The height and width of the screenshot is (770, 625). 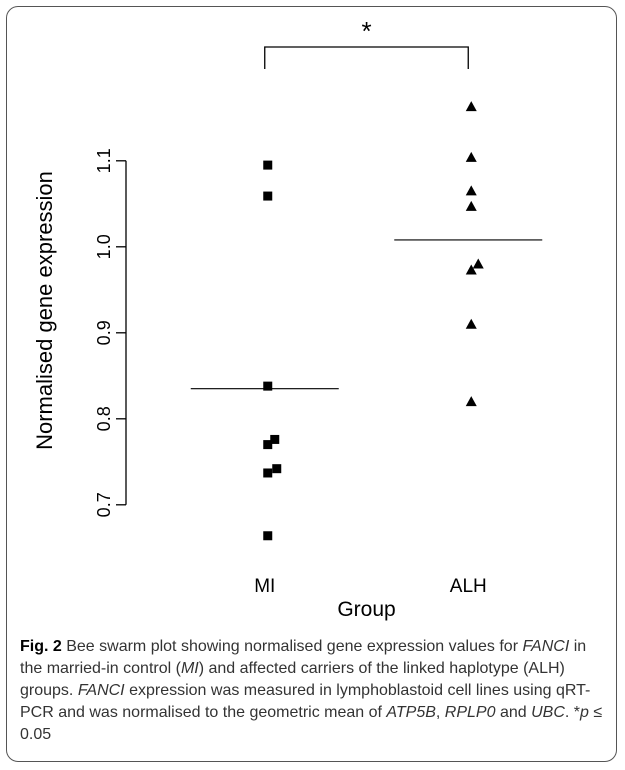 I want to click on caption-run: ,, so click(x=440, y=712).